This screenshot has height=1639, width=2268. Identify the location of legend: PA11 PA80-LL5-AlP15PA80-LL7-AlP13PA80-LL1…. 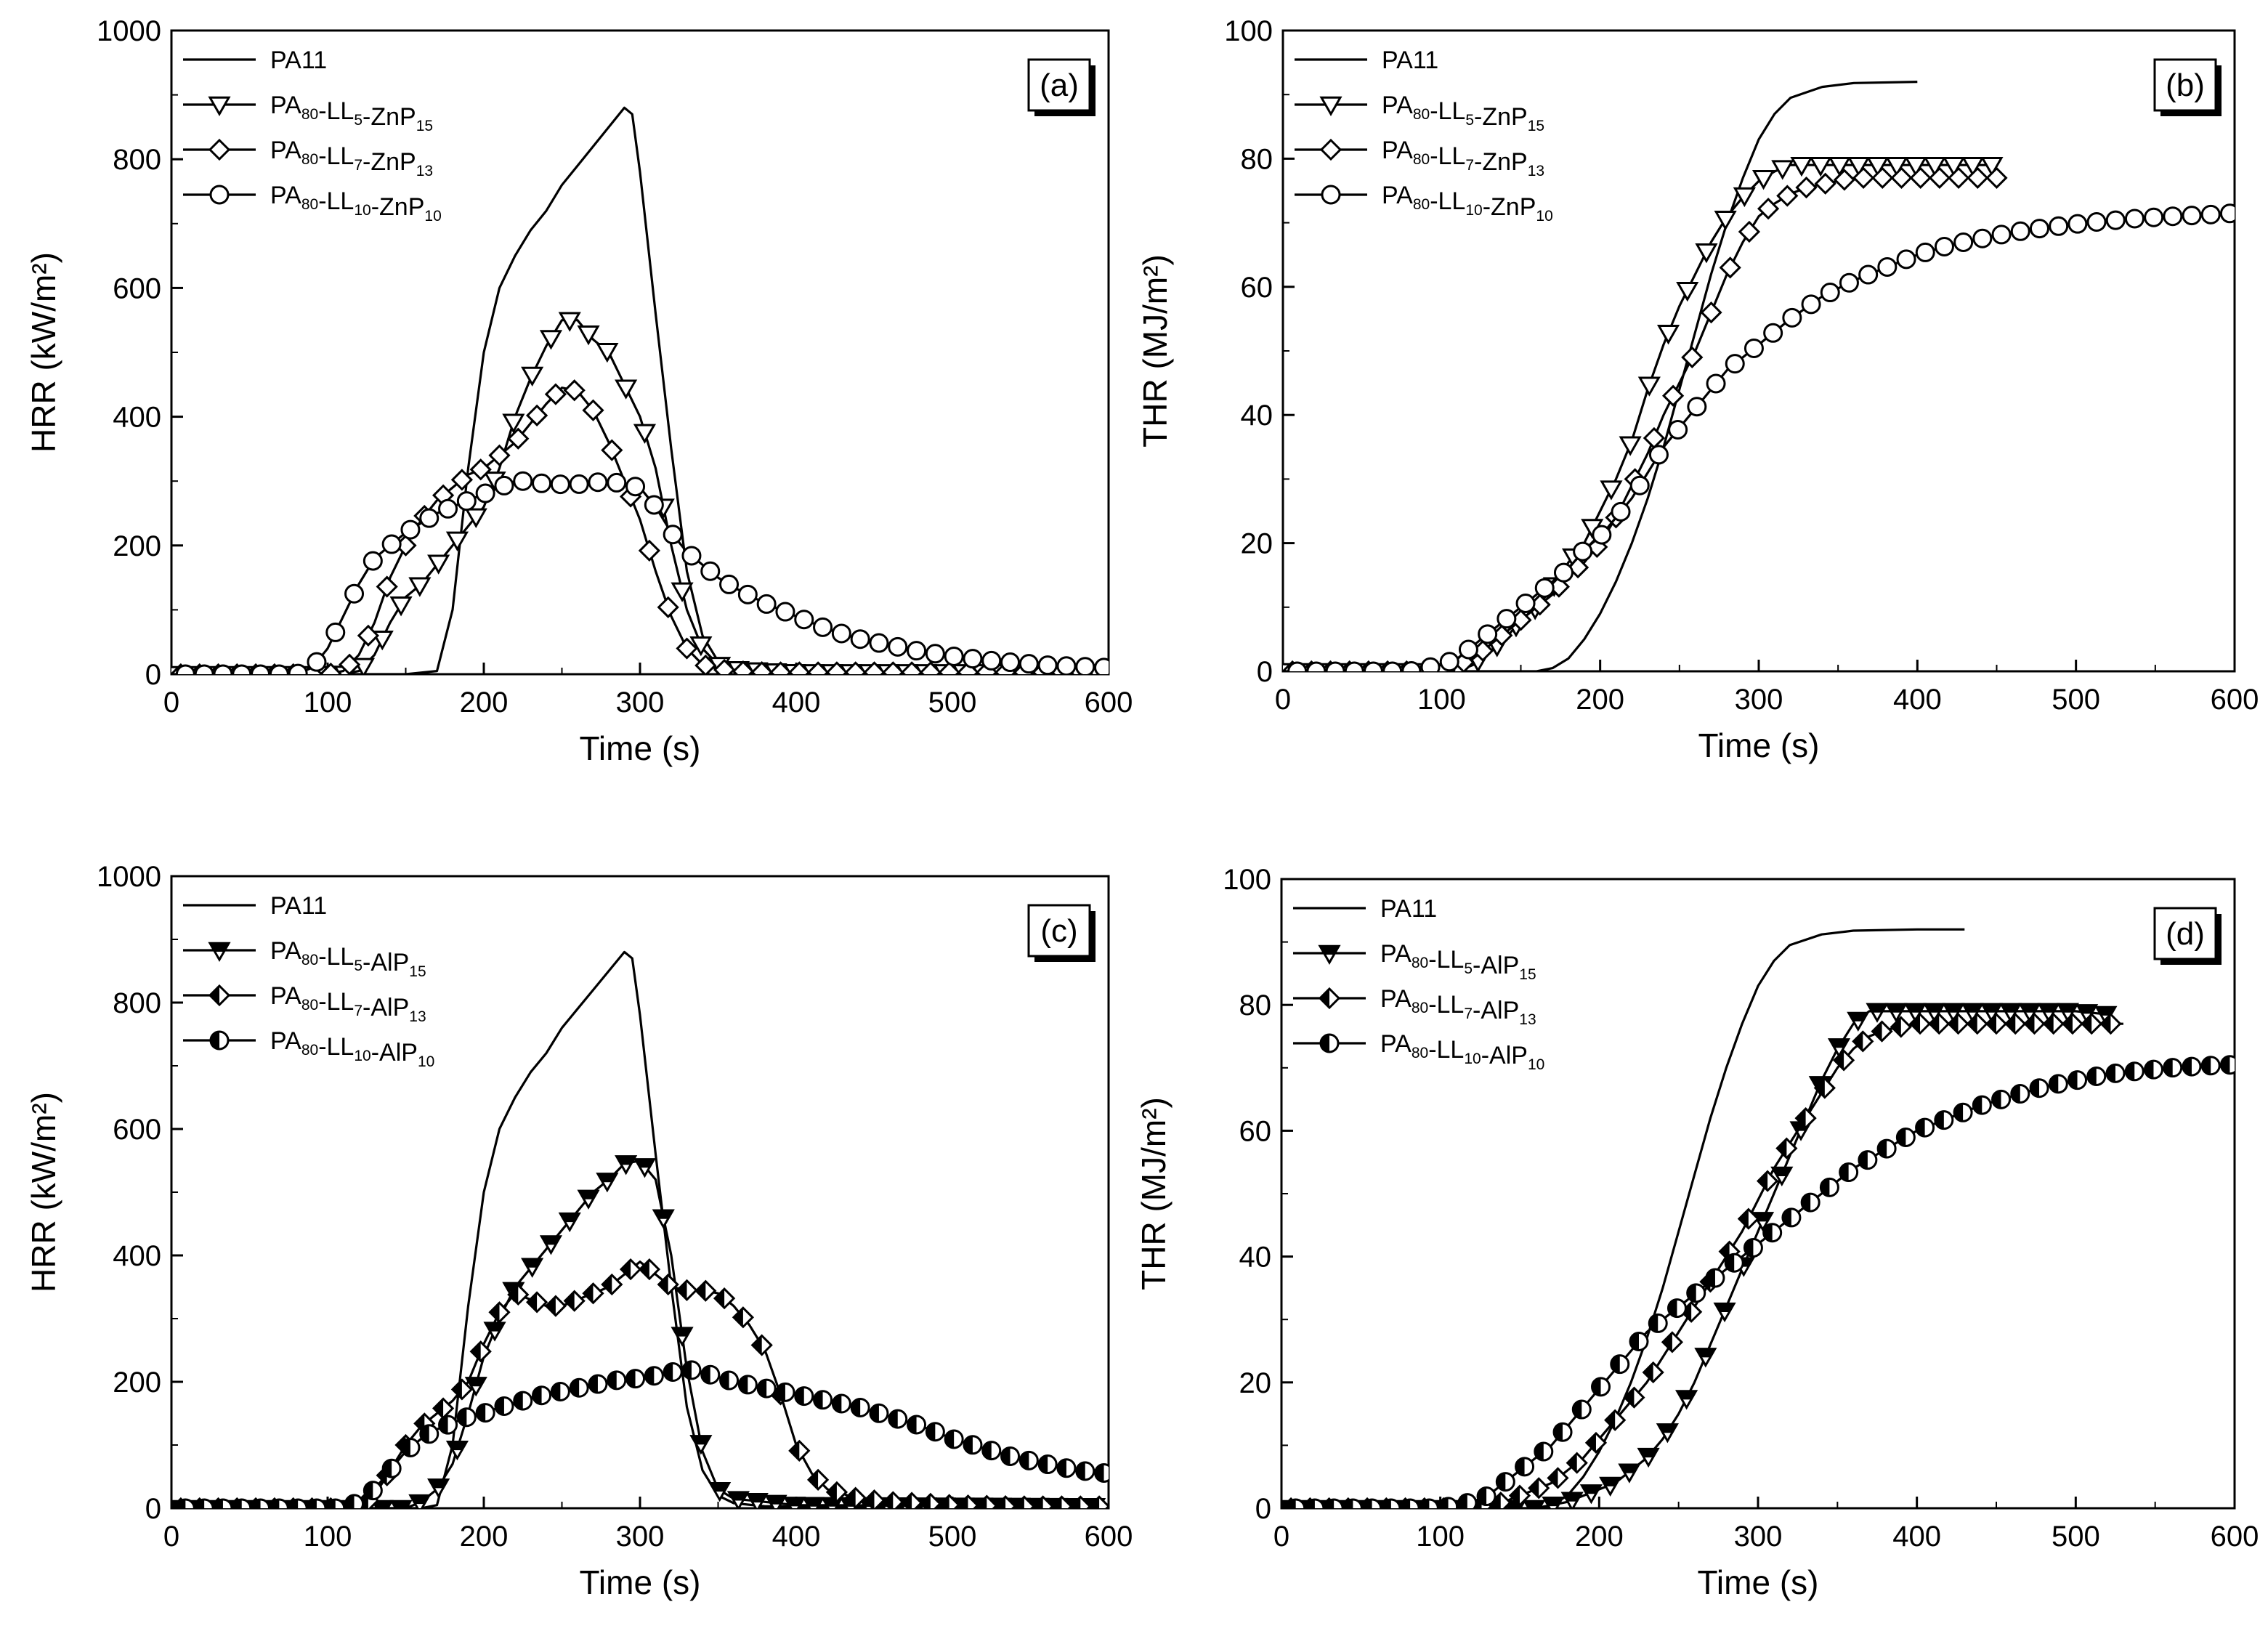
(308, 981).